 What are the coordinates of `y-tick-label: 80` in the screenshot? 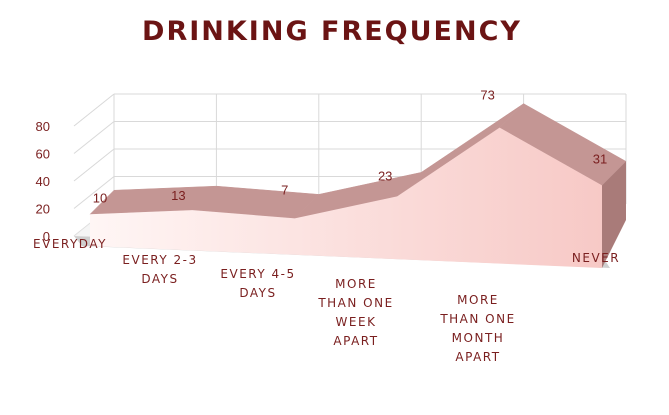 It's located at (43, 126).